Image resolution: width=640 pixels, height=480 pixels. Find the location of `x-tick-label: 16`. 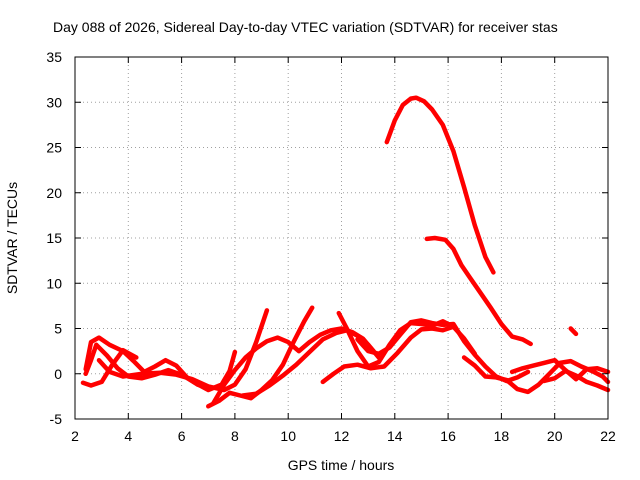

x-tick-label: 16 is located at coordinates (448, 436).